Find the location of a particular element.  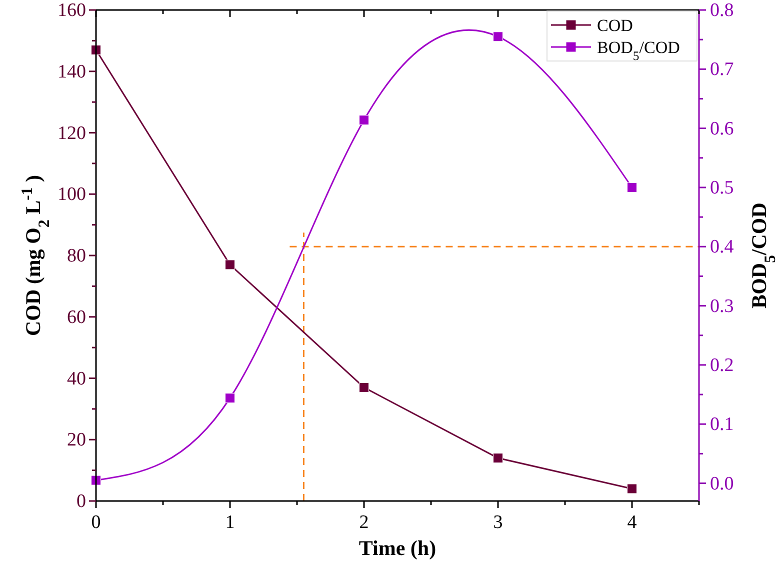

legend-label: BOD$_{5}$/COD is located at coordinates (638, 50).